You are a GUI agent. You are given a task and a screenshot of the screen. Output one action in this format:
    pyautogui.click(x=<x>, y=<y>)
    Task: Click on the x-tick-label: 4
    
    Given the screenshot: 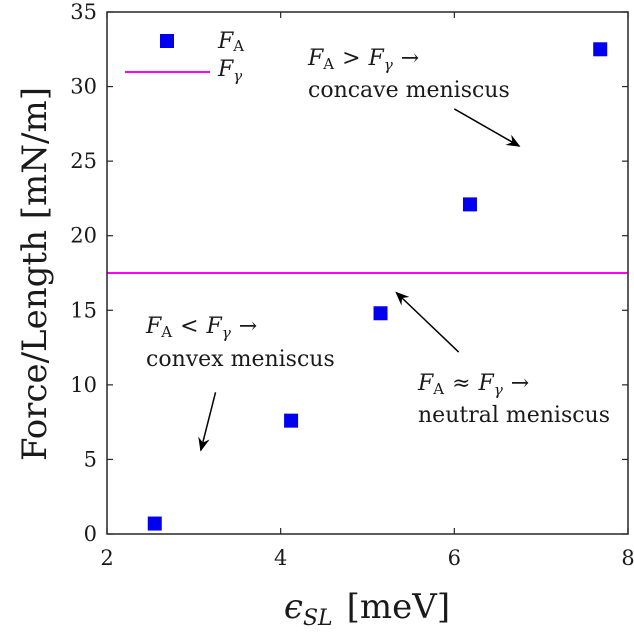 What is the action you would take?
    pyautogui.click(x=280, y=558)
    